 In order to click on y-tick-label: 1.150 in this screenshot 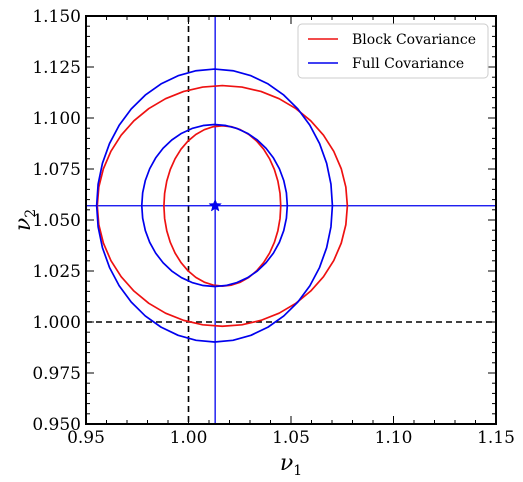, I will do `click(56, 17)`.